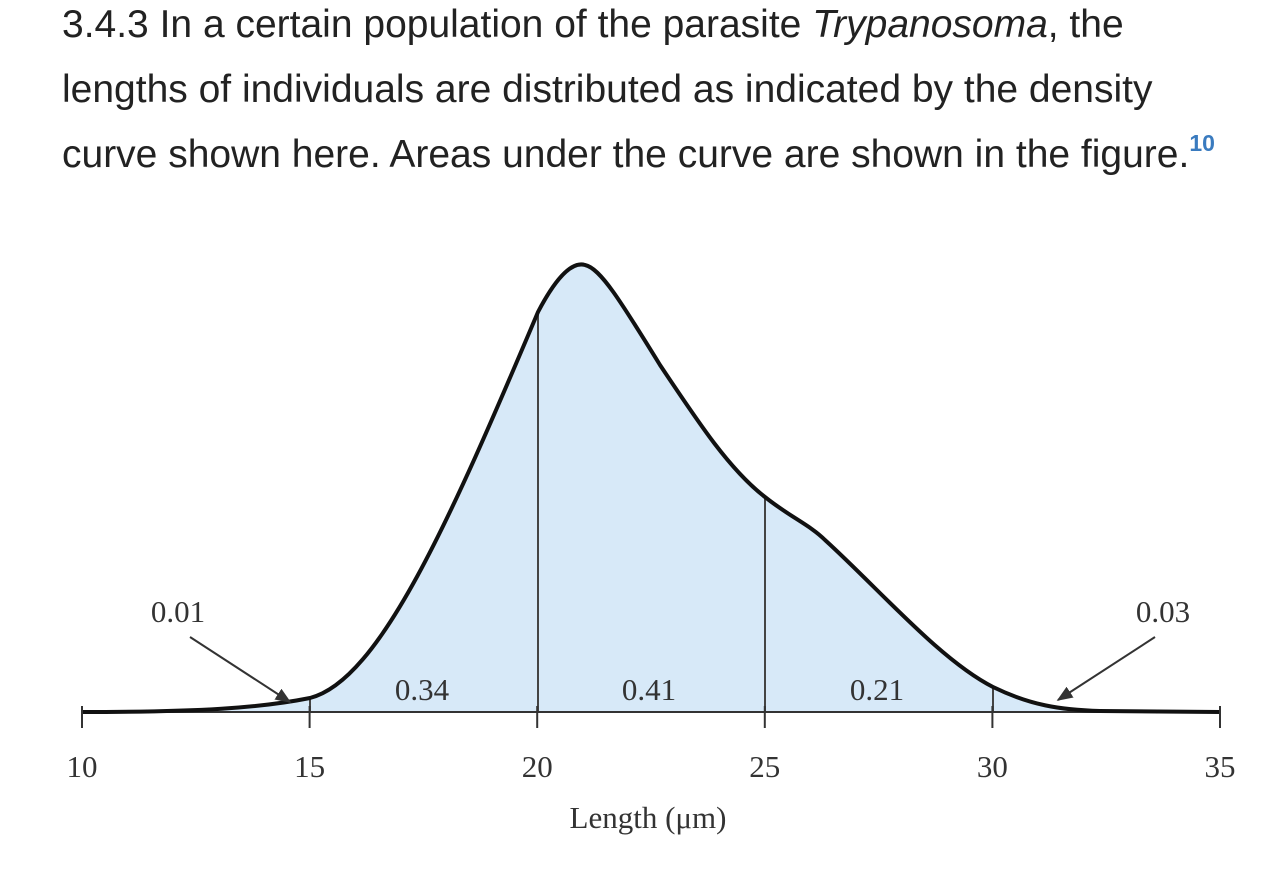 The height and width of the screenshot is (892, 1280). I want to click on footnote-link: 10, so click(1202, 143).